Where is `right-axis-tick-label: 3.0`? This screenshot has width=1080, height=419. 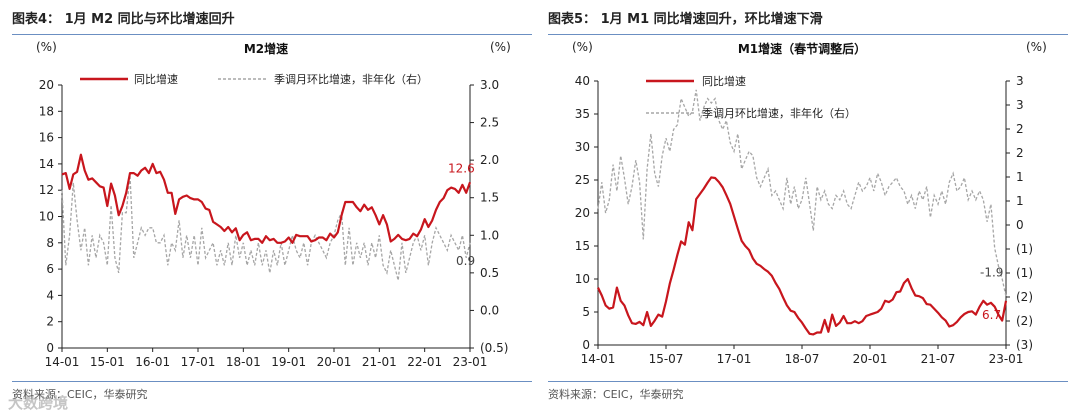 right-axis-tick-label: 3.0 is located at coordinates (489, 85).